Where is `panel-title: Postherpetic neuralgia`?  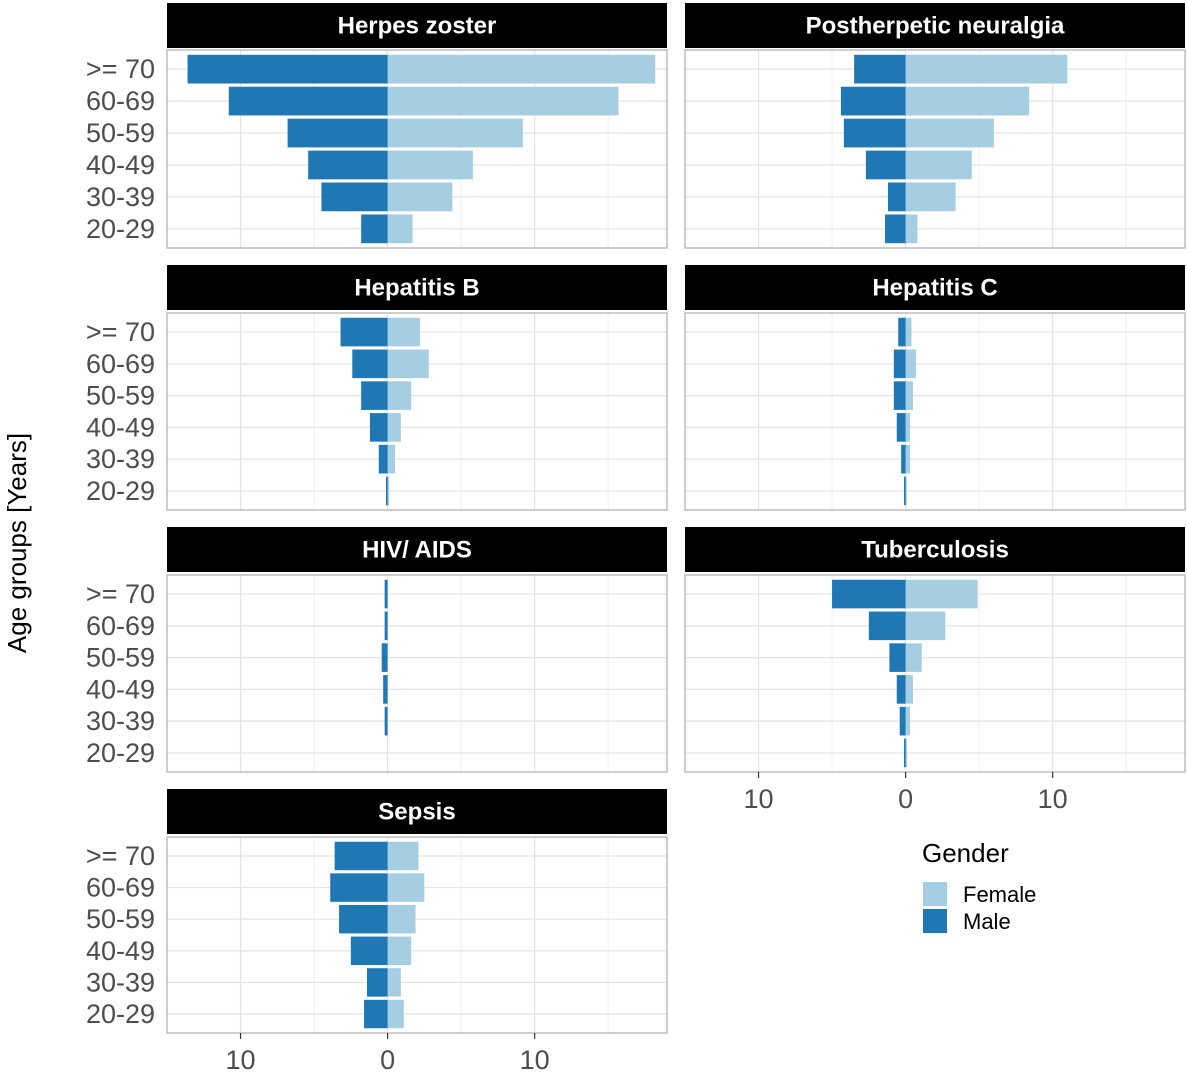 panel-title: Postherpetic neuralgia is located at coordinates (935, 26).